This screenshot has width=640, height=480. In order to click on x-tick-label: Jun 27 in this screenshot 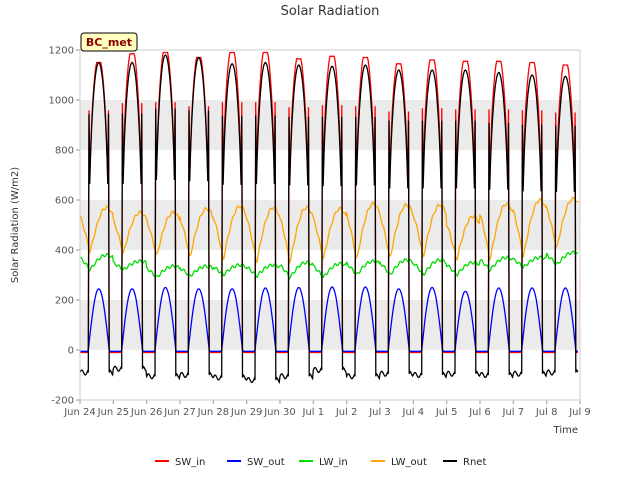, I will do `click(179, 412)`.